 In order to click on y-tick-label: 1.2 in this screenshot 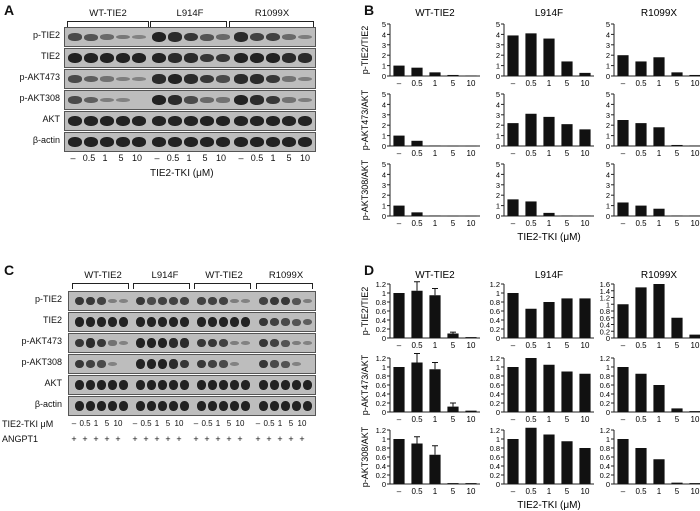, I will do `click(495, 358)`.